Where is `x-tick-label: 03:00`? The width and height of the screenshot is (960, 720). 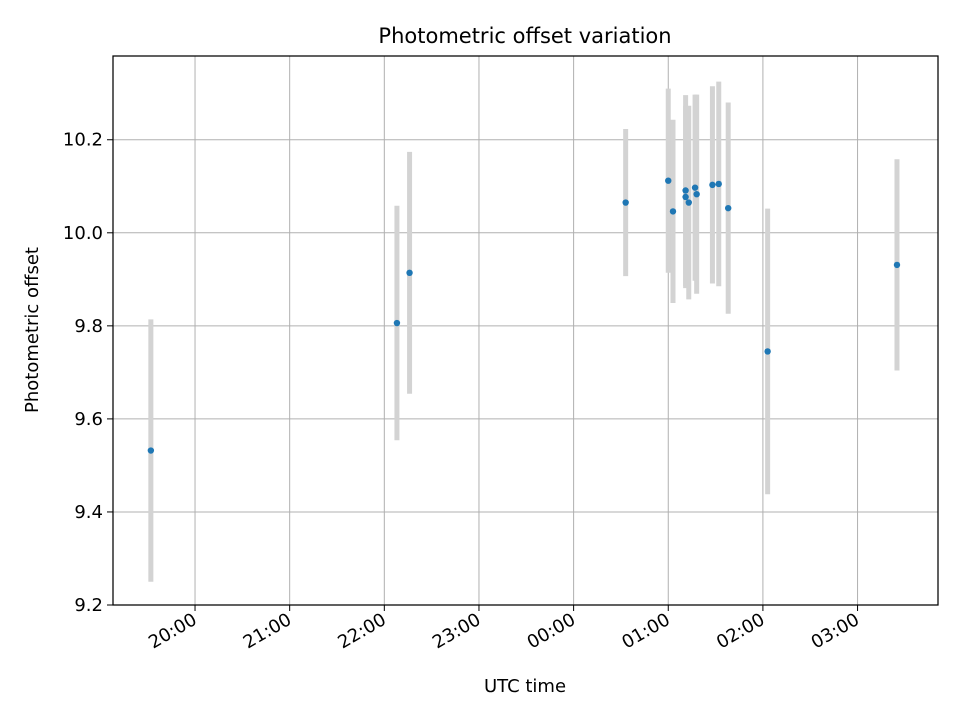
x-tick-label: 03:00 is located at coordinates (835, 631).